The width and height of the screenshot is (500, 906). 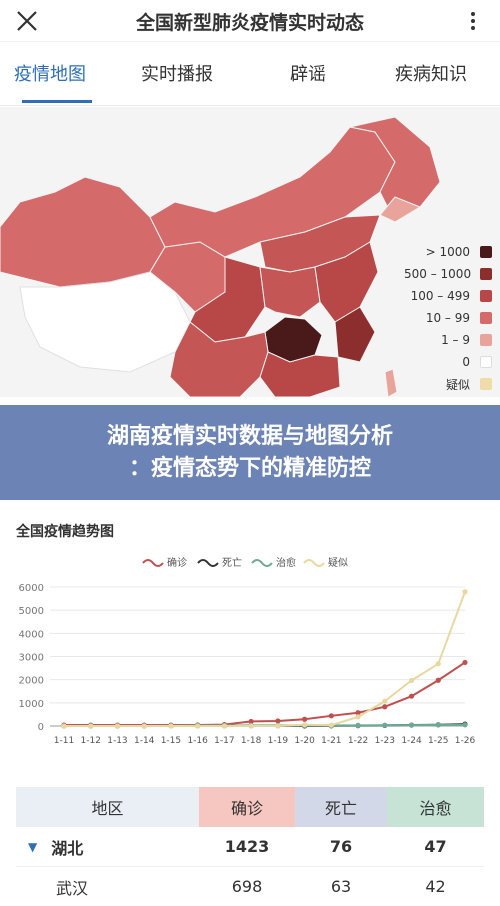 What do you see at coordinates (91, 741) in the screenshot?
I see `x-tick-label: 1-12` at bounding box center [91, 741].